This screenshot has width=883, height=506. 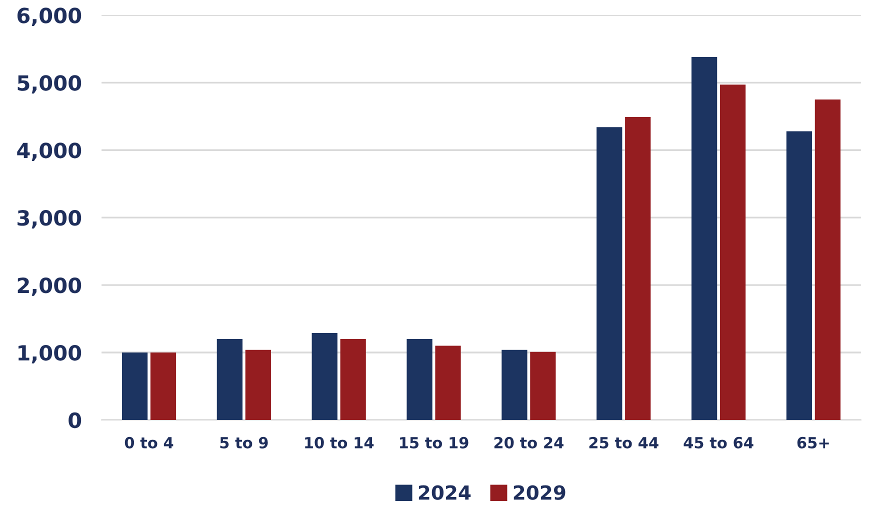 What do you see at coordinates (444, 492) in the screenshot?
I see `legend-label: 2024` at bounding box center [444, 492].